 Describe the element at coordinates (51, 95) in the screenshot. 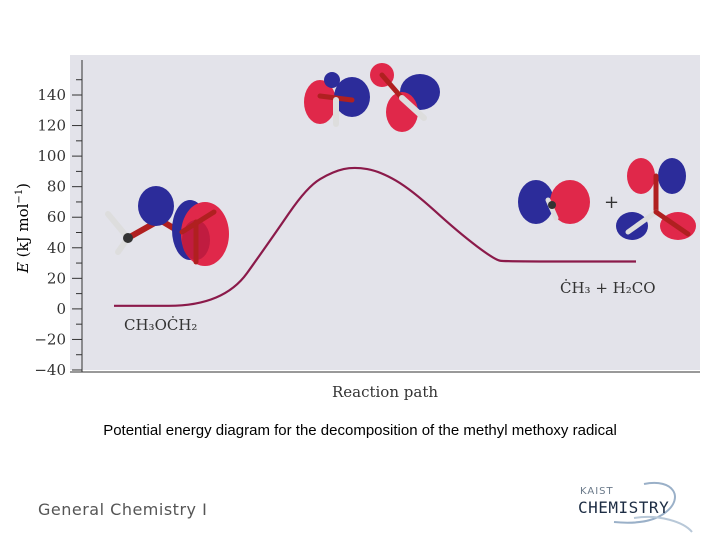

I see `y-tick-label: 140` at that location.